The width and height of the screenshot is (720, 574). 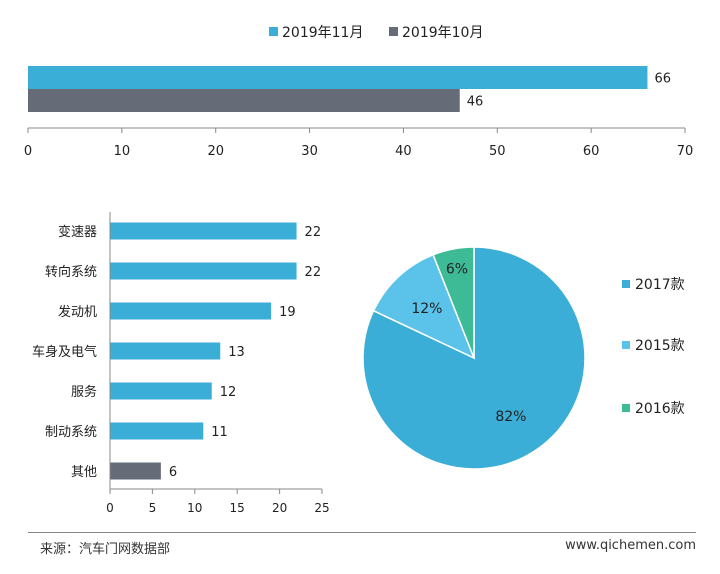 I want to click on x-tick-label: 30, so click(x=309, y=151).